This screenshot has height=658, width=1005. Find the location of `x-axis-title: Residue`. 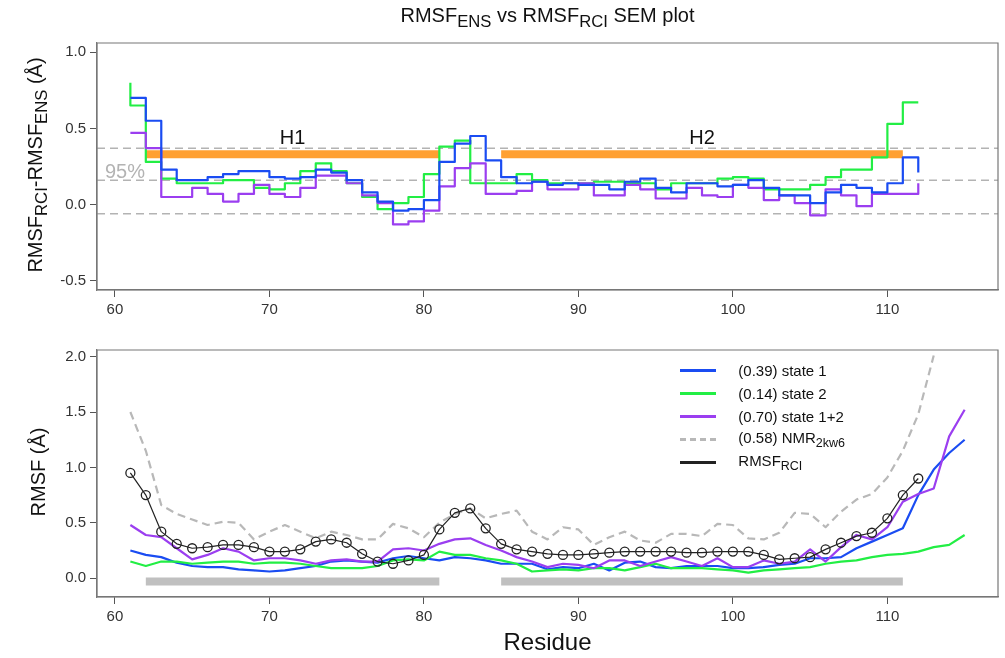

x-axis-title: Residue is located at coordinates (547, 642).